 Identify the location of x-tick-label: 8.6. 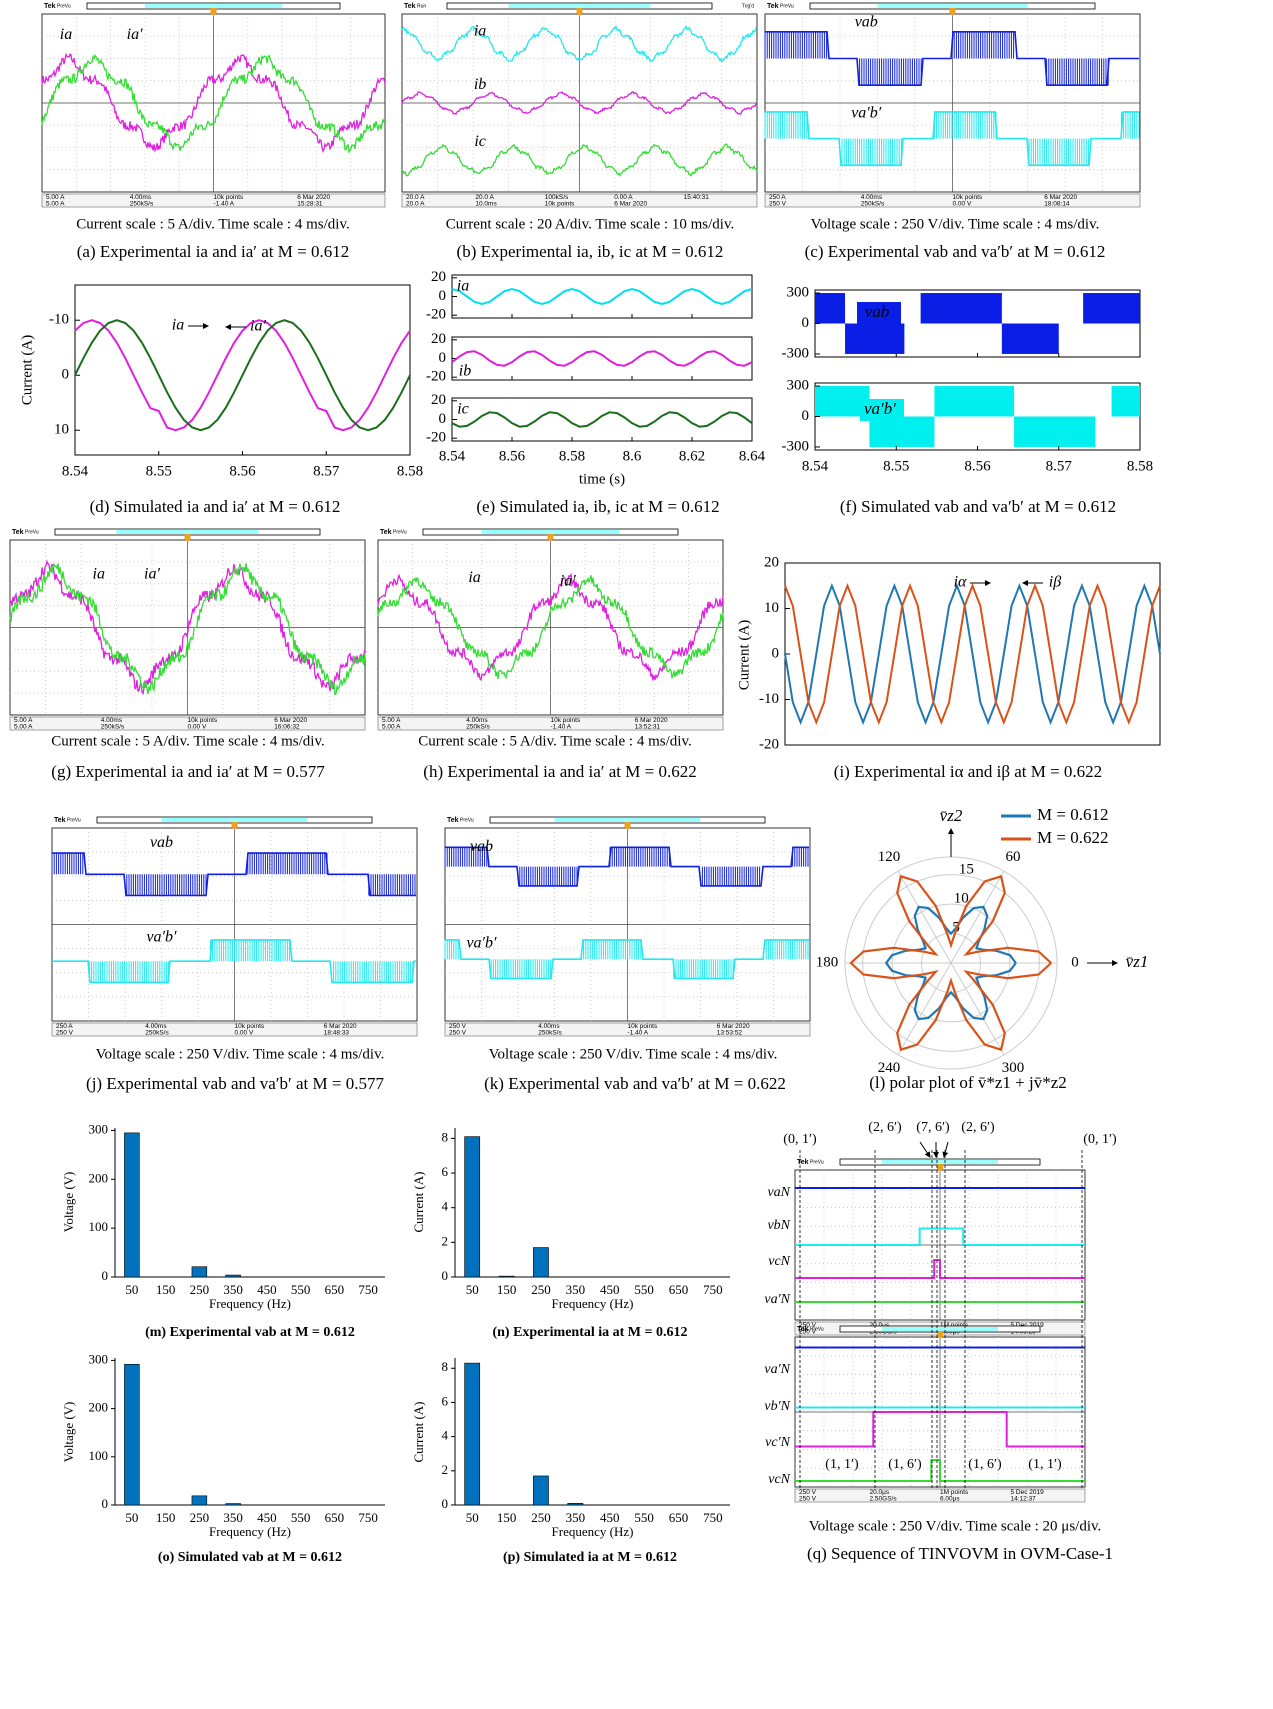
(632, 456).